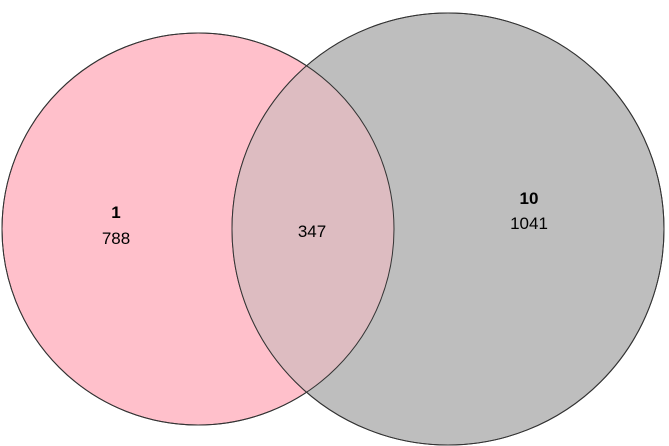  What do you see at coordinates (529, 198) in the screenshot?
I see `set-10-name: 10` at bounding box center [529, 198].